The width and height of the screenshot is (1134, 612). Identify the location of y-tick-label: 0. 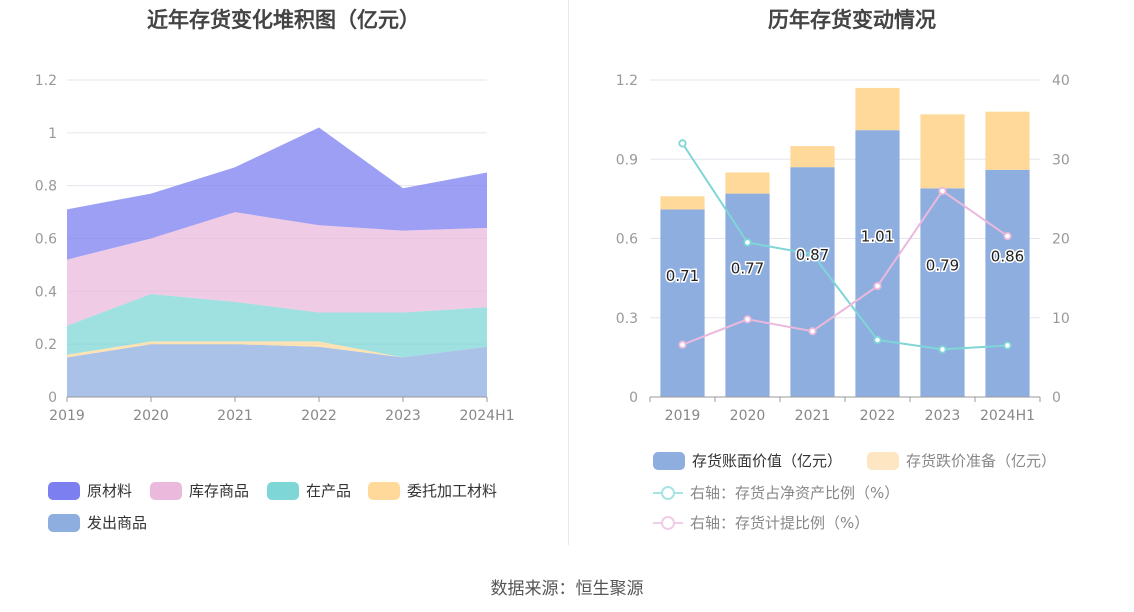
(52, 398).